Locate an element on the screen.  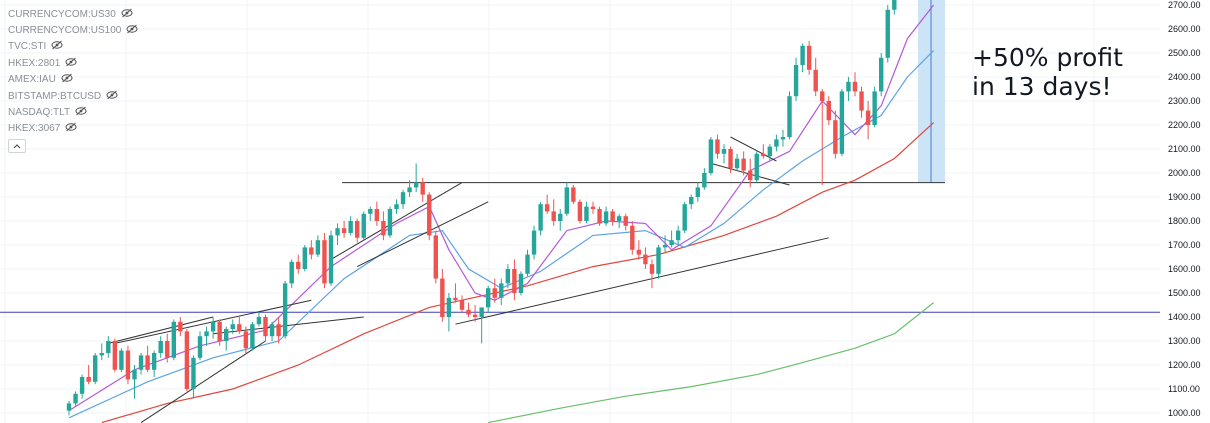
y-tick-label: 1000.00 is located at coordinates (1184, 413).